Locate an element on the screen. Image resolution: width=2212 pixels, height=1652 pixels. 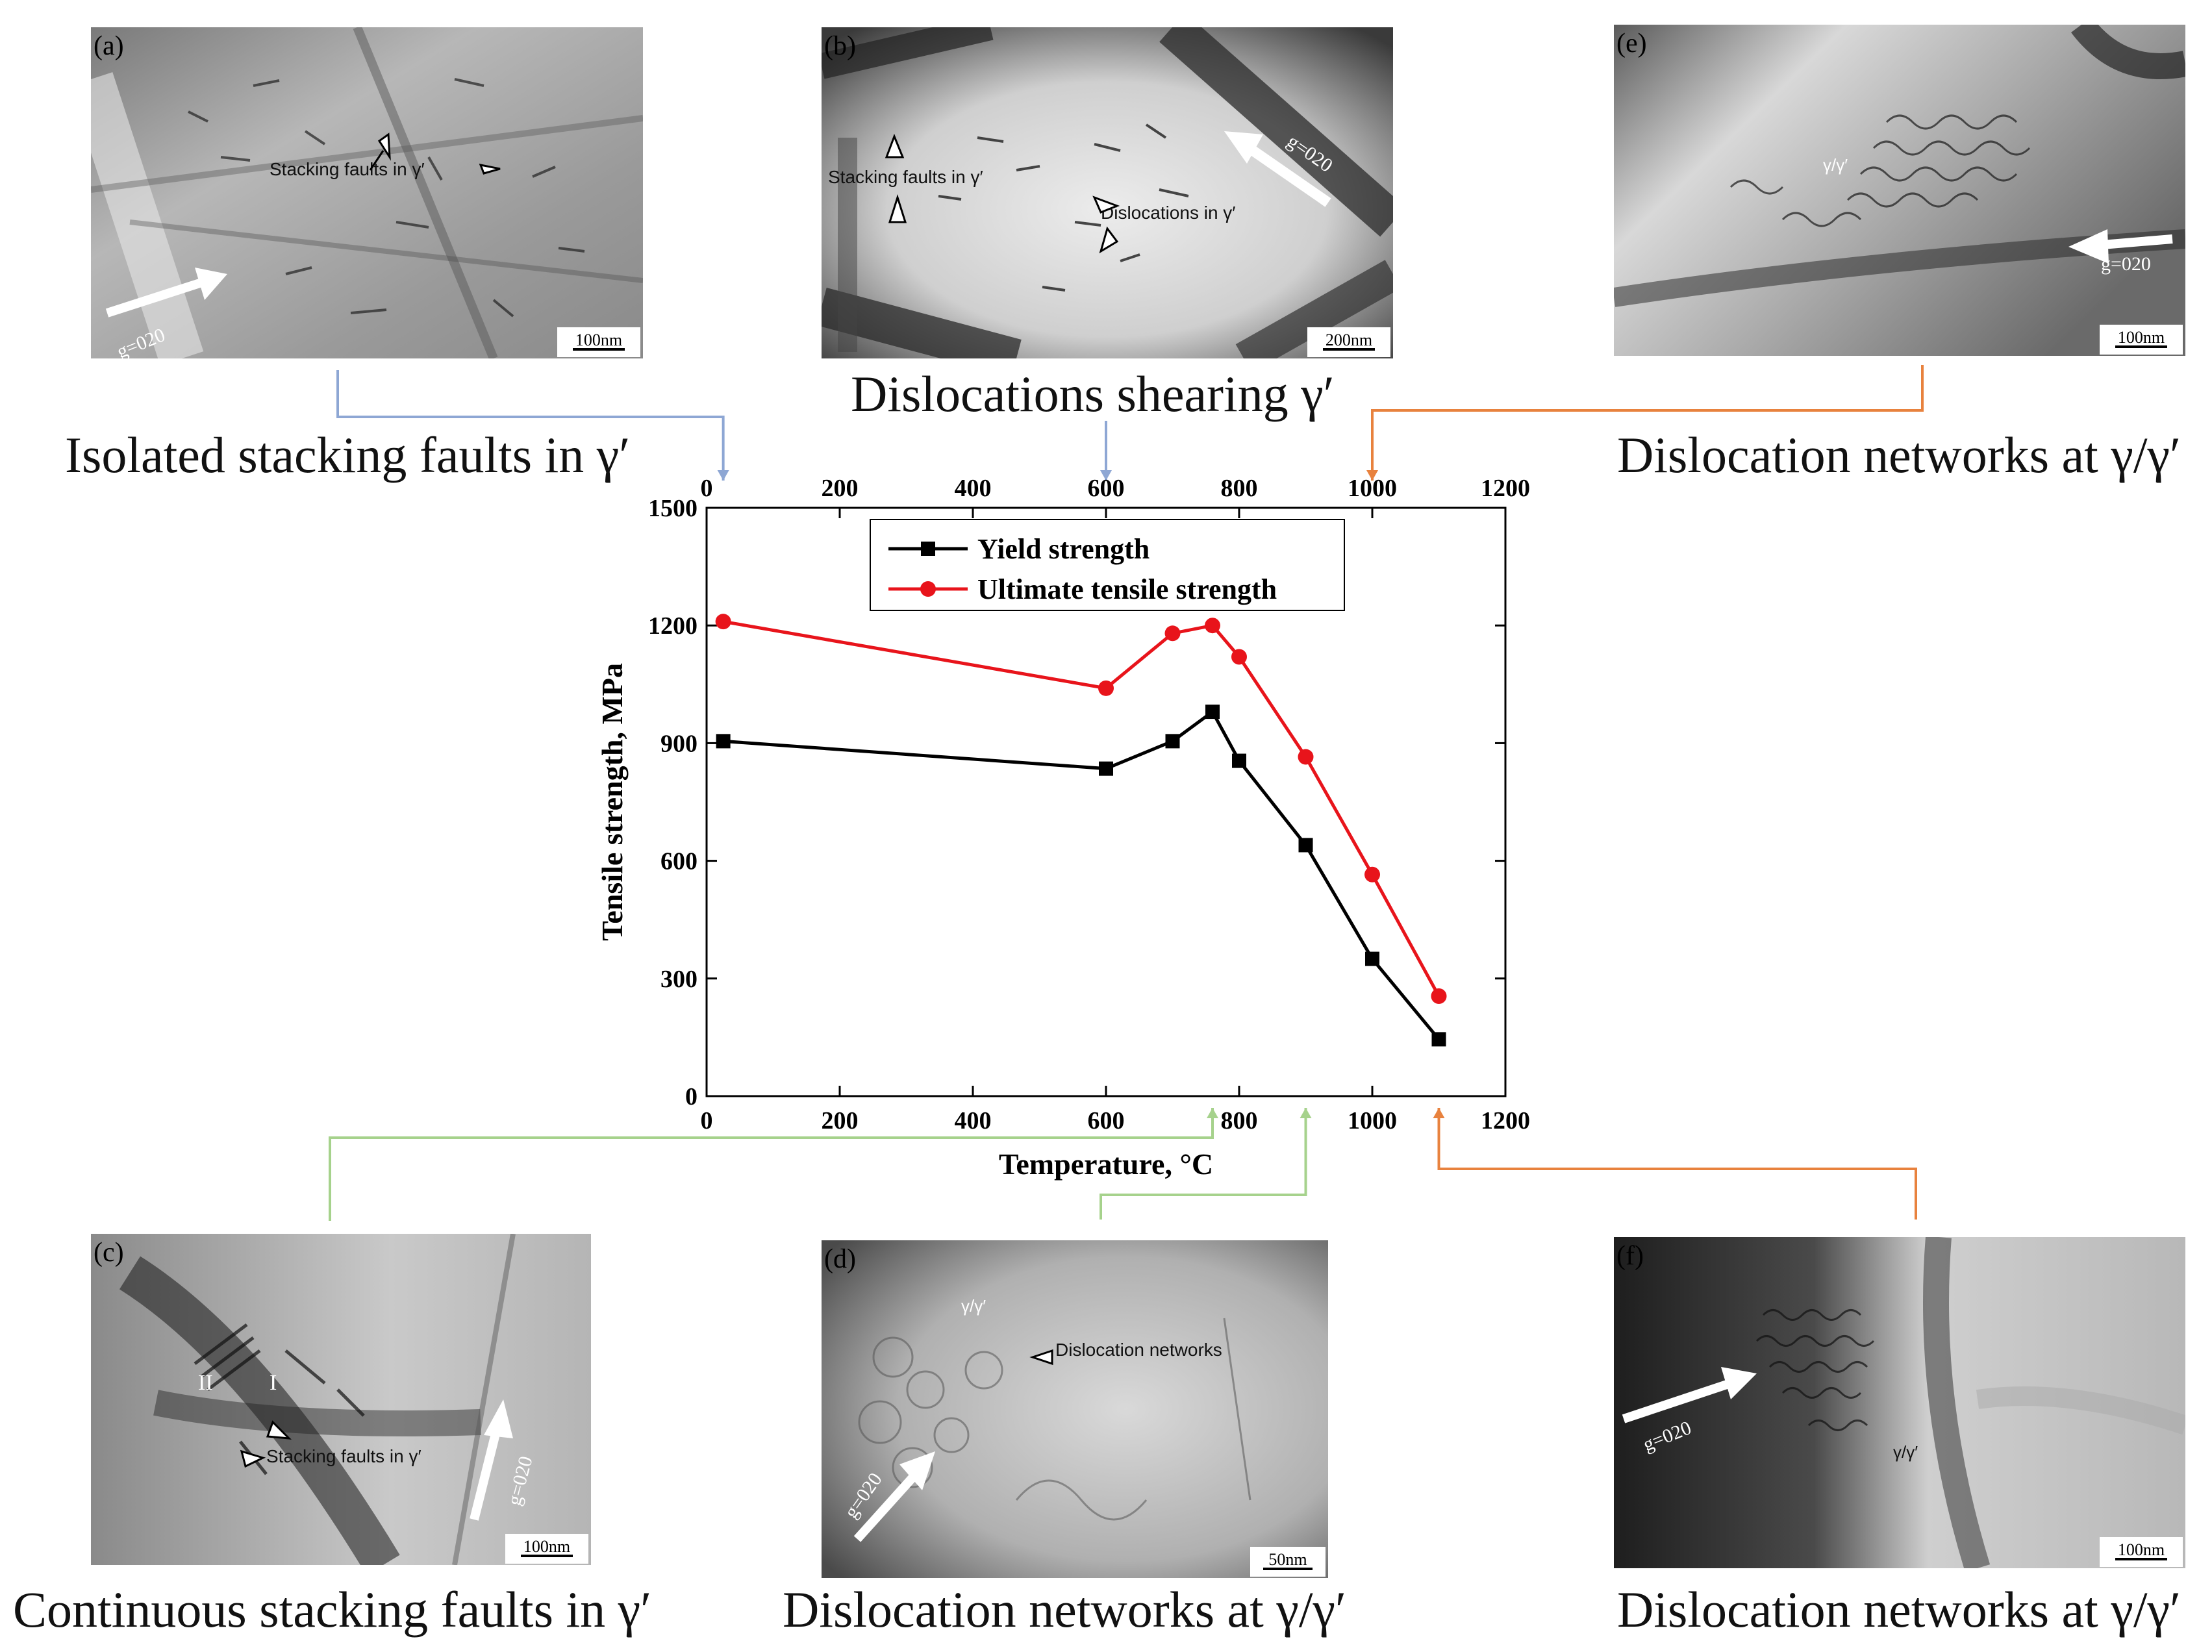
annotation-text: Dislocations in γ′ is located at coordinates (1168, 213).